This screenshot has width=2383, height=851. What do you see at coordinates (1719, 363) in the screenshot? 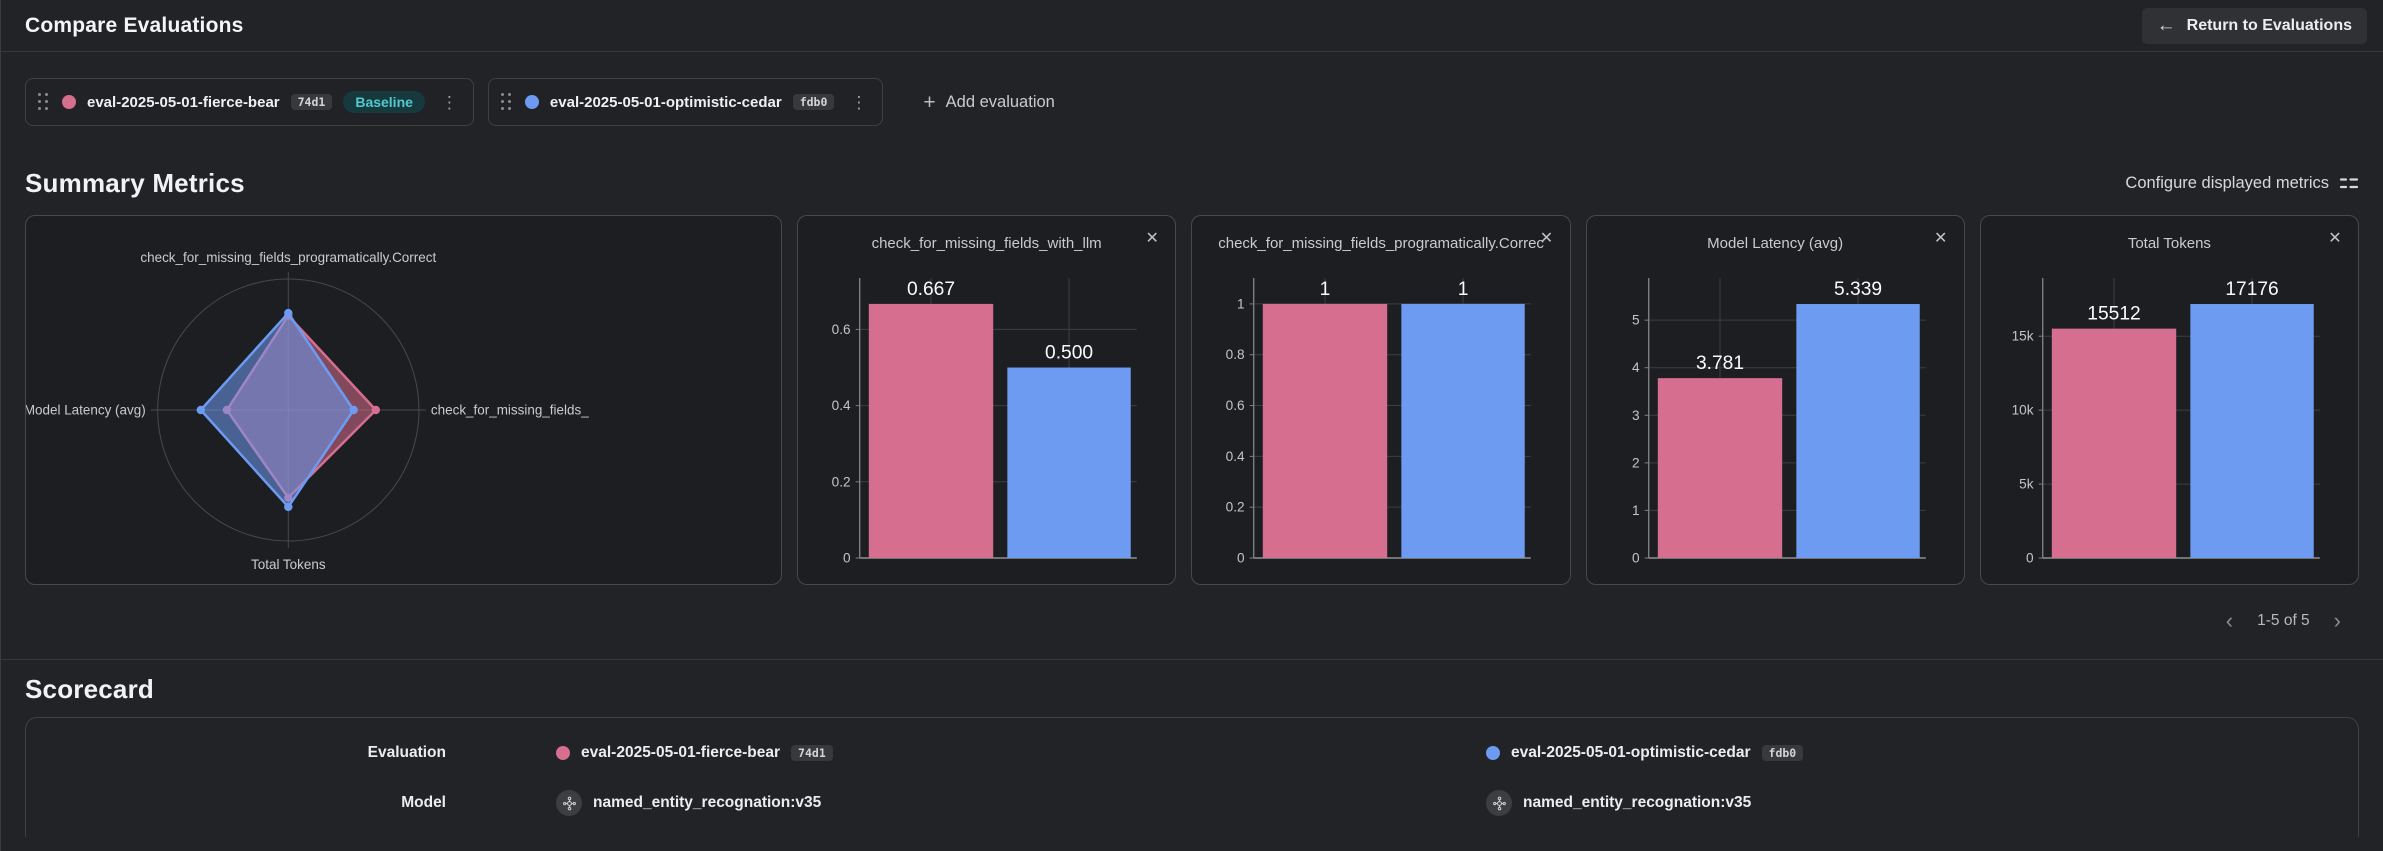
I see `bar-value-label: 3.781` at bounding box center [1719, 363].